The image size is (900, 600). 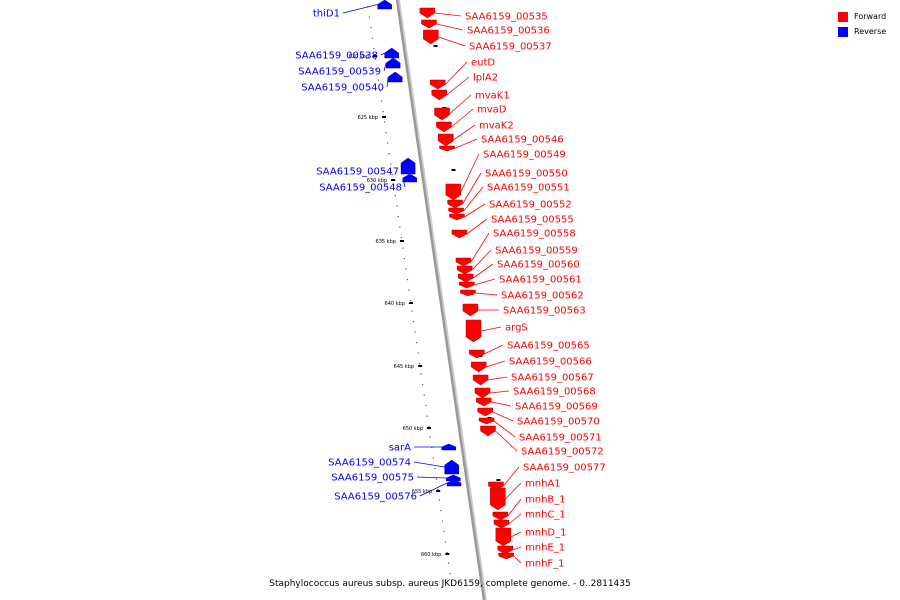 What do you see at coordinates (339, 72) in the screenshot?
I see `reverse-gene-label: SAA6159_00539` at bounding box center [339, 72].